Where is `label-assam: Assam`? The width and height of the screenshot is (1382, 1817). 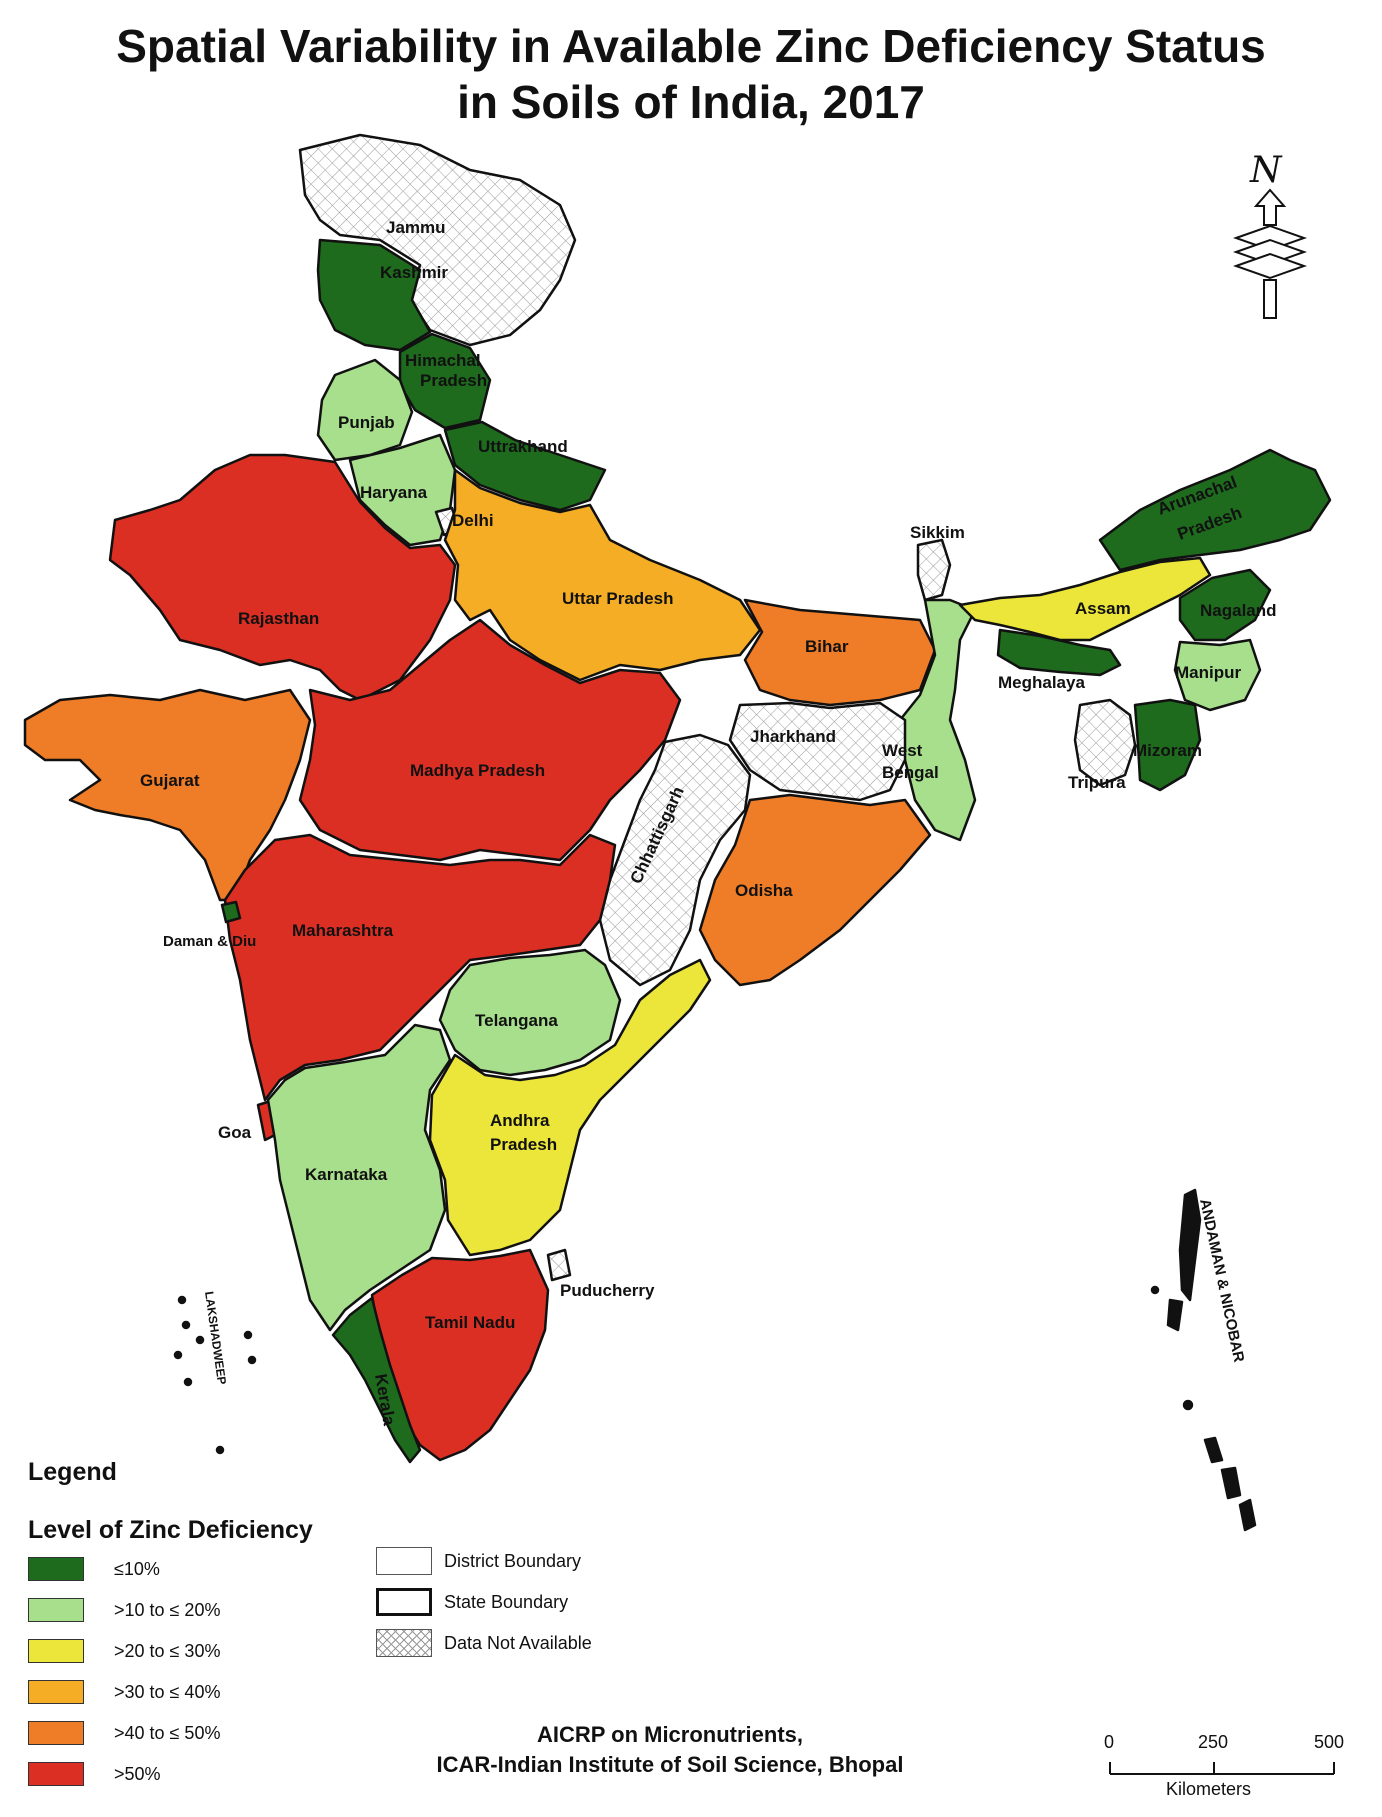 label-assam: Assam is located at coordinates (1103, 608).